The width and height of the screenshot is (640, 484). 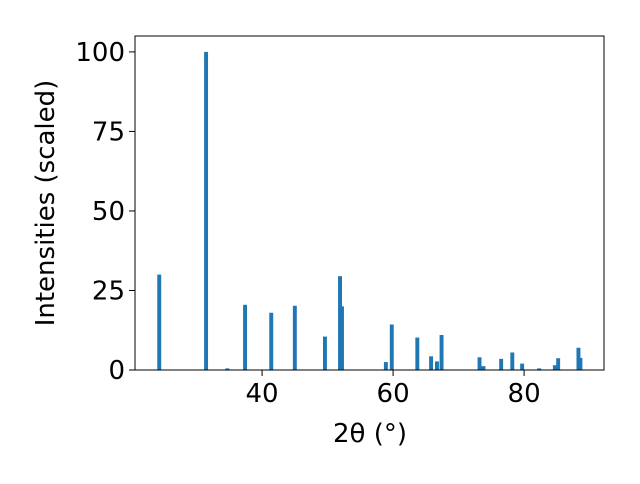 I want to click on x-tick-label: 80, so click(x=524, y=394).